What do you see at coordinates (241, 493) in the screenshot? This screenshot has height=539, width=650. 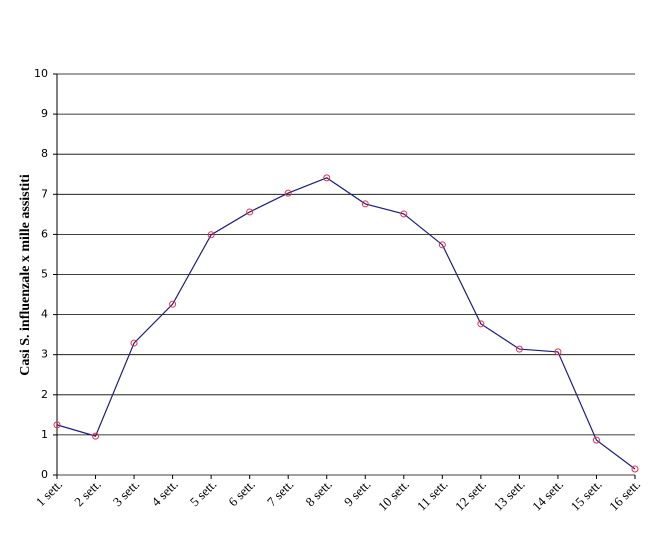 I see `x-tick-label: 6 sett.` at bounding box center [241, 493].